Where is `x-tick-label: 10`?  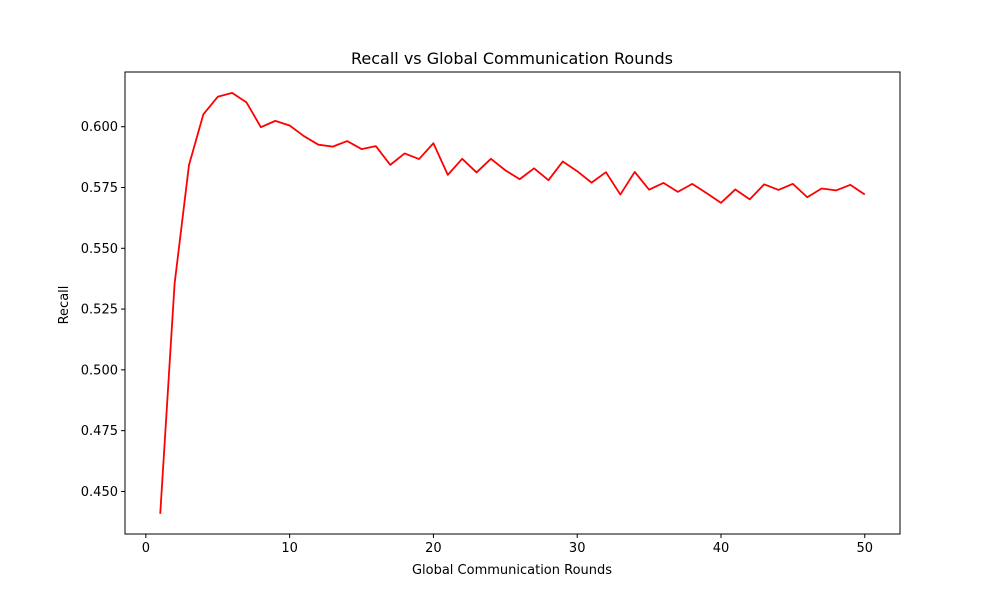 x-tick-label: 10 is located at coordinates (289, 548).